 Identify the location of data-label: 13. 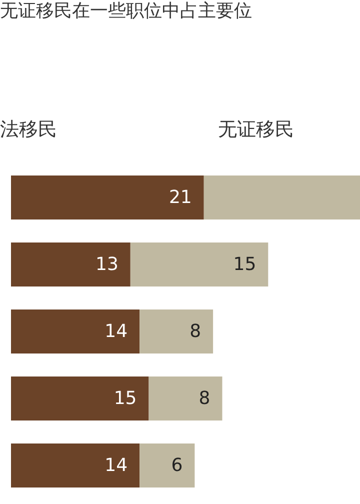
(106, 264).